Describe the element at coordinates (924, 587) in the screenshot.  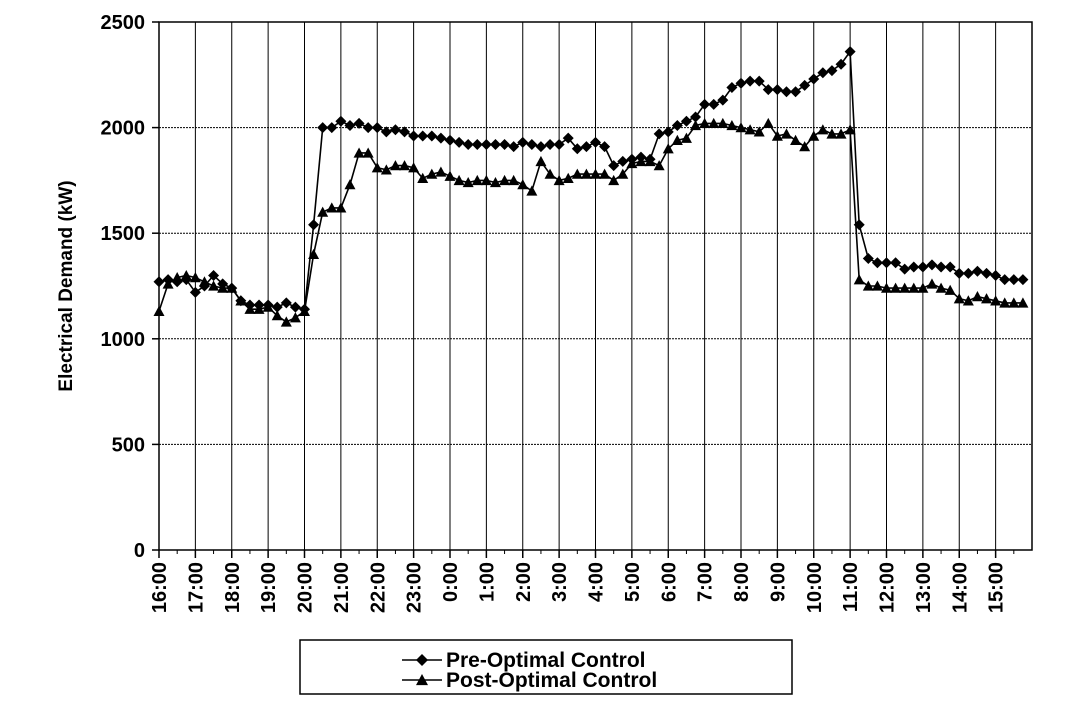
I see `x-tick-label: 13:00` at that location.